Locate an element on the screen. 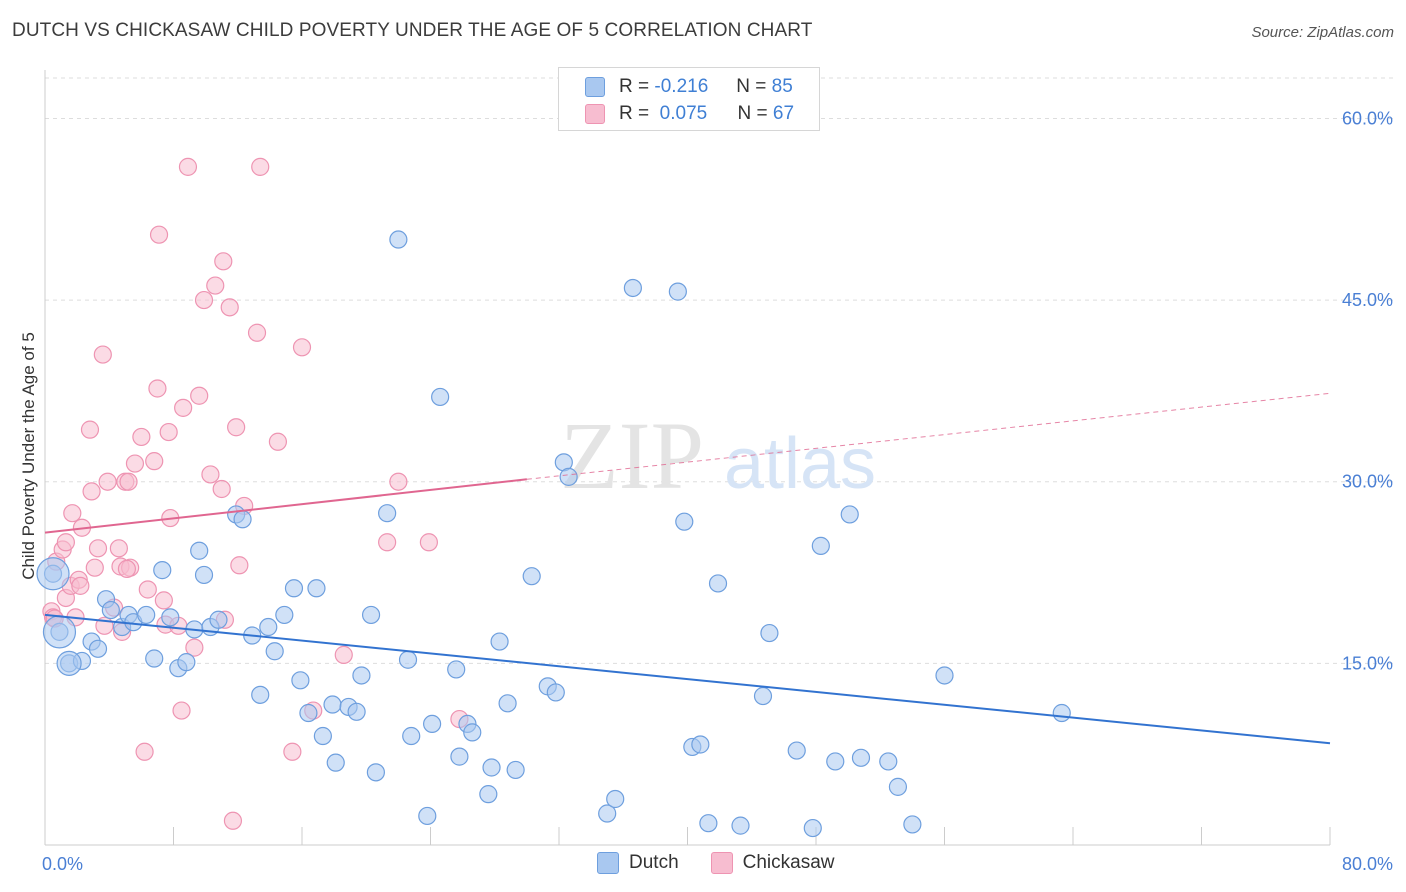 Image resolution: width=1406 pixels, height=892 pixels. dutch-trend-line is located at coordinates (687, 679).